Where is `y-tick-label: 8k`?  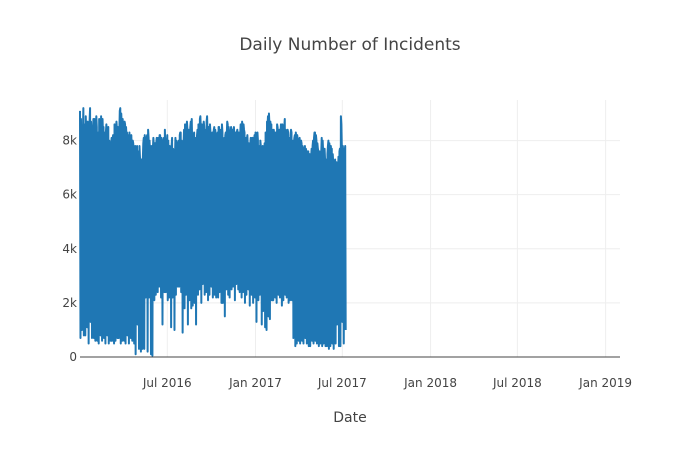
y-tick-label: 8k is located at coordinates (69, 141).